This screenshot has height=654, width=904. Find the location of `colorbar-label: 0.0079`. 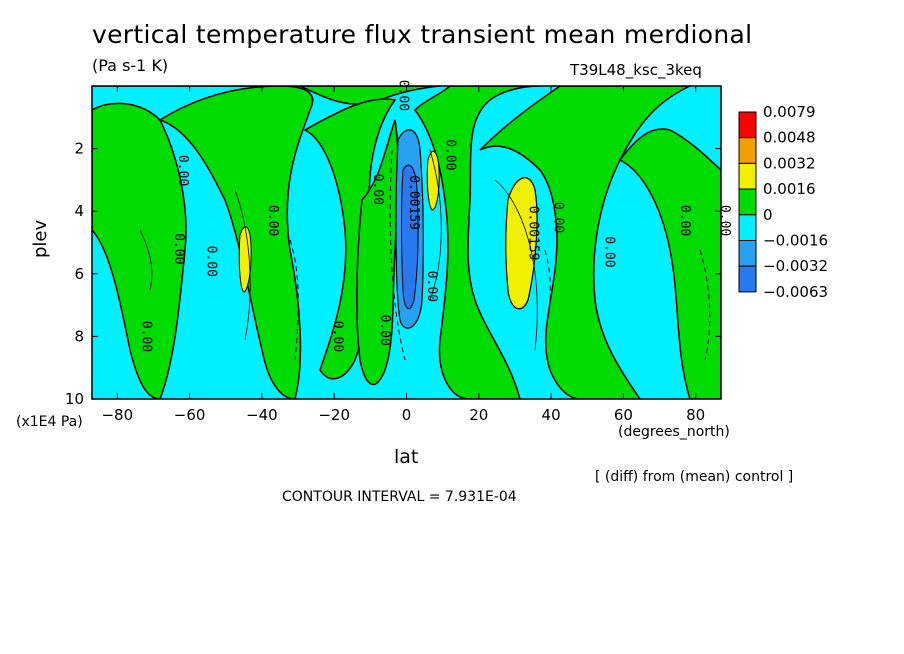

colorbar-label: 0.0079 is located at coordinates (789, 112).